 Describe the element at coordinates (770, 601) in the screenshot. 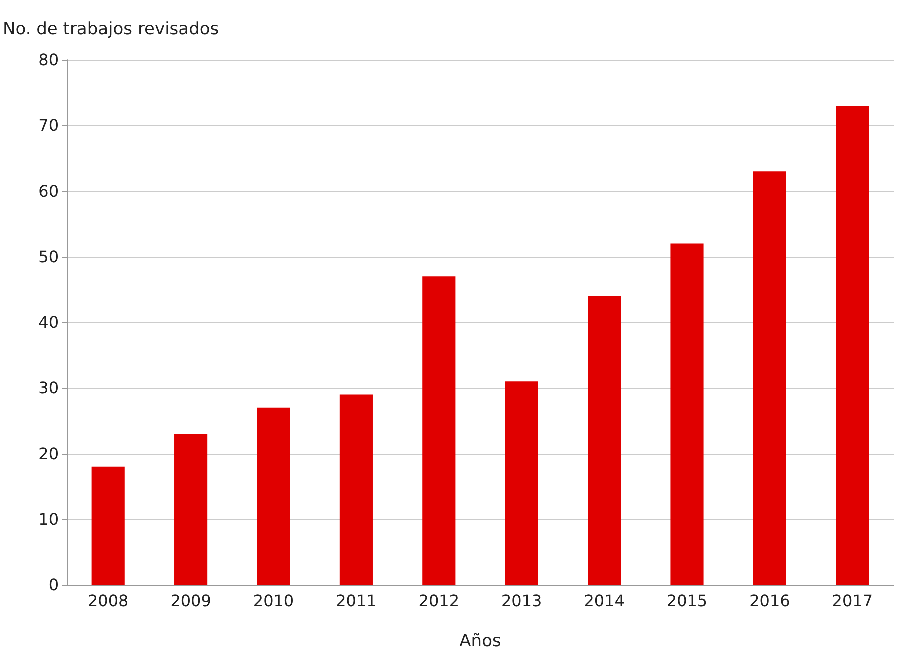

I see `x-tick-label: 2016` at that location.